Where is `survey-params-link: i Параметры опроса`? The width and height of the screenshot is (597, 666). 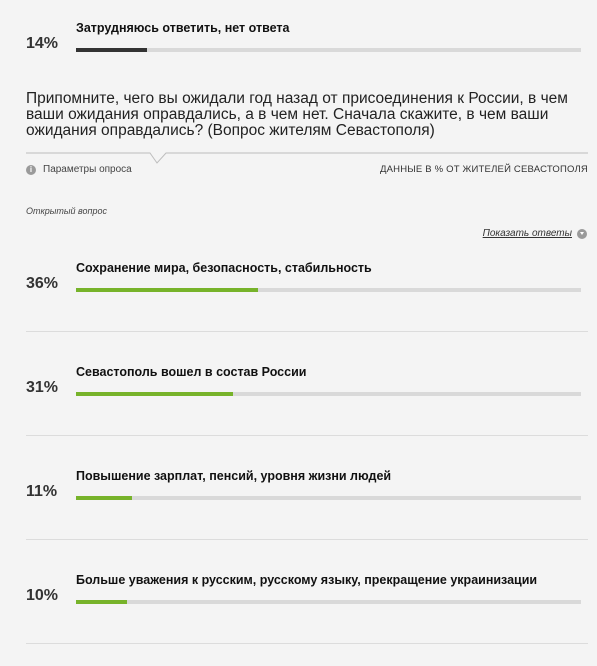 survey-params-link: i Параметры опроса is located at coordinates (79, 169).